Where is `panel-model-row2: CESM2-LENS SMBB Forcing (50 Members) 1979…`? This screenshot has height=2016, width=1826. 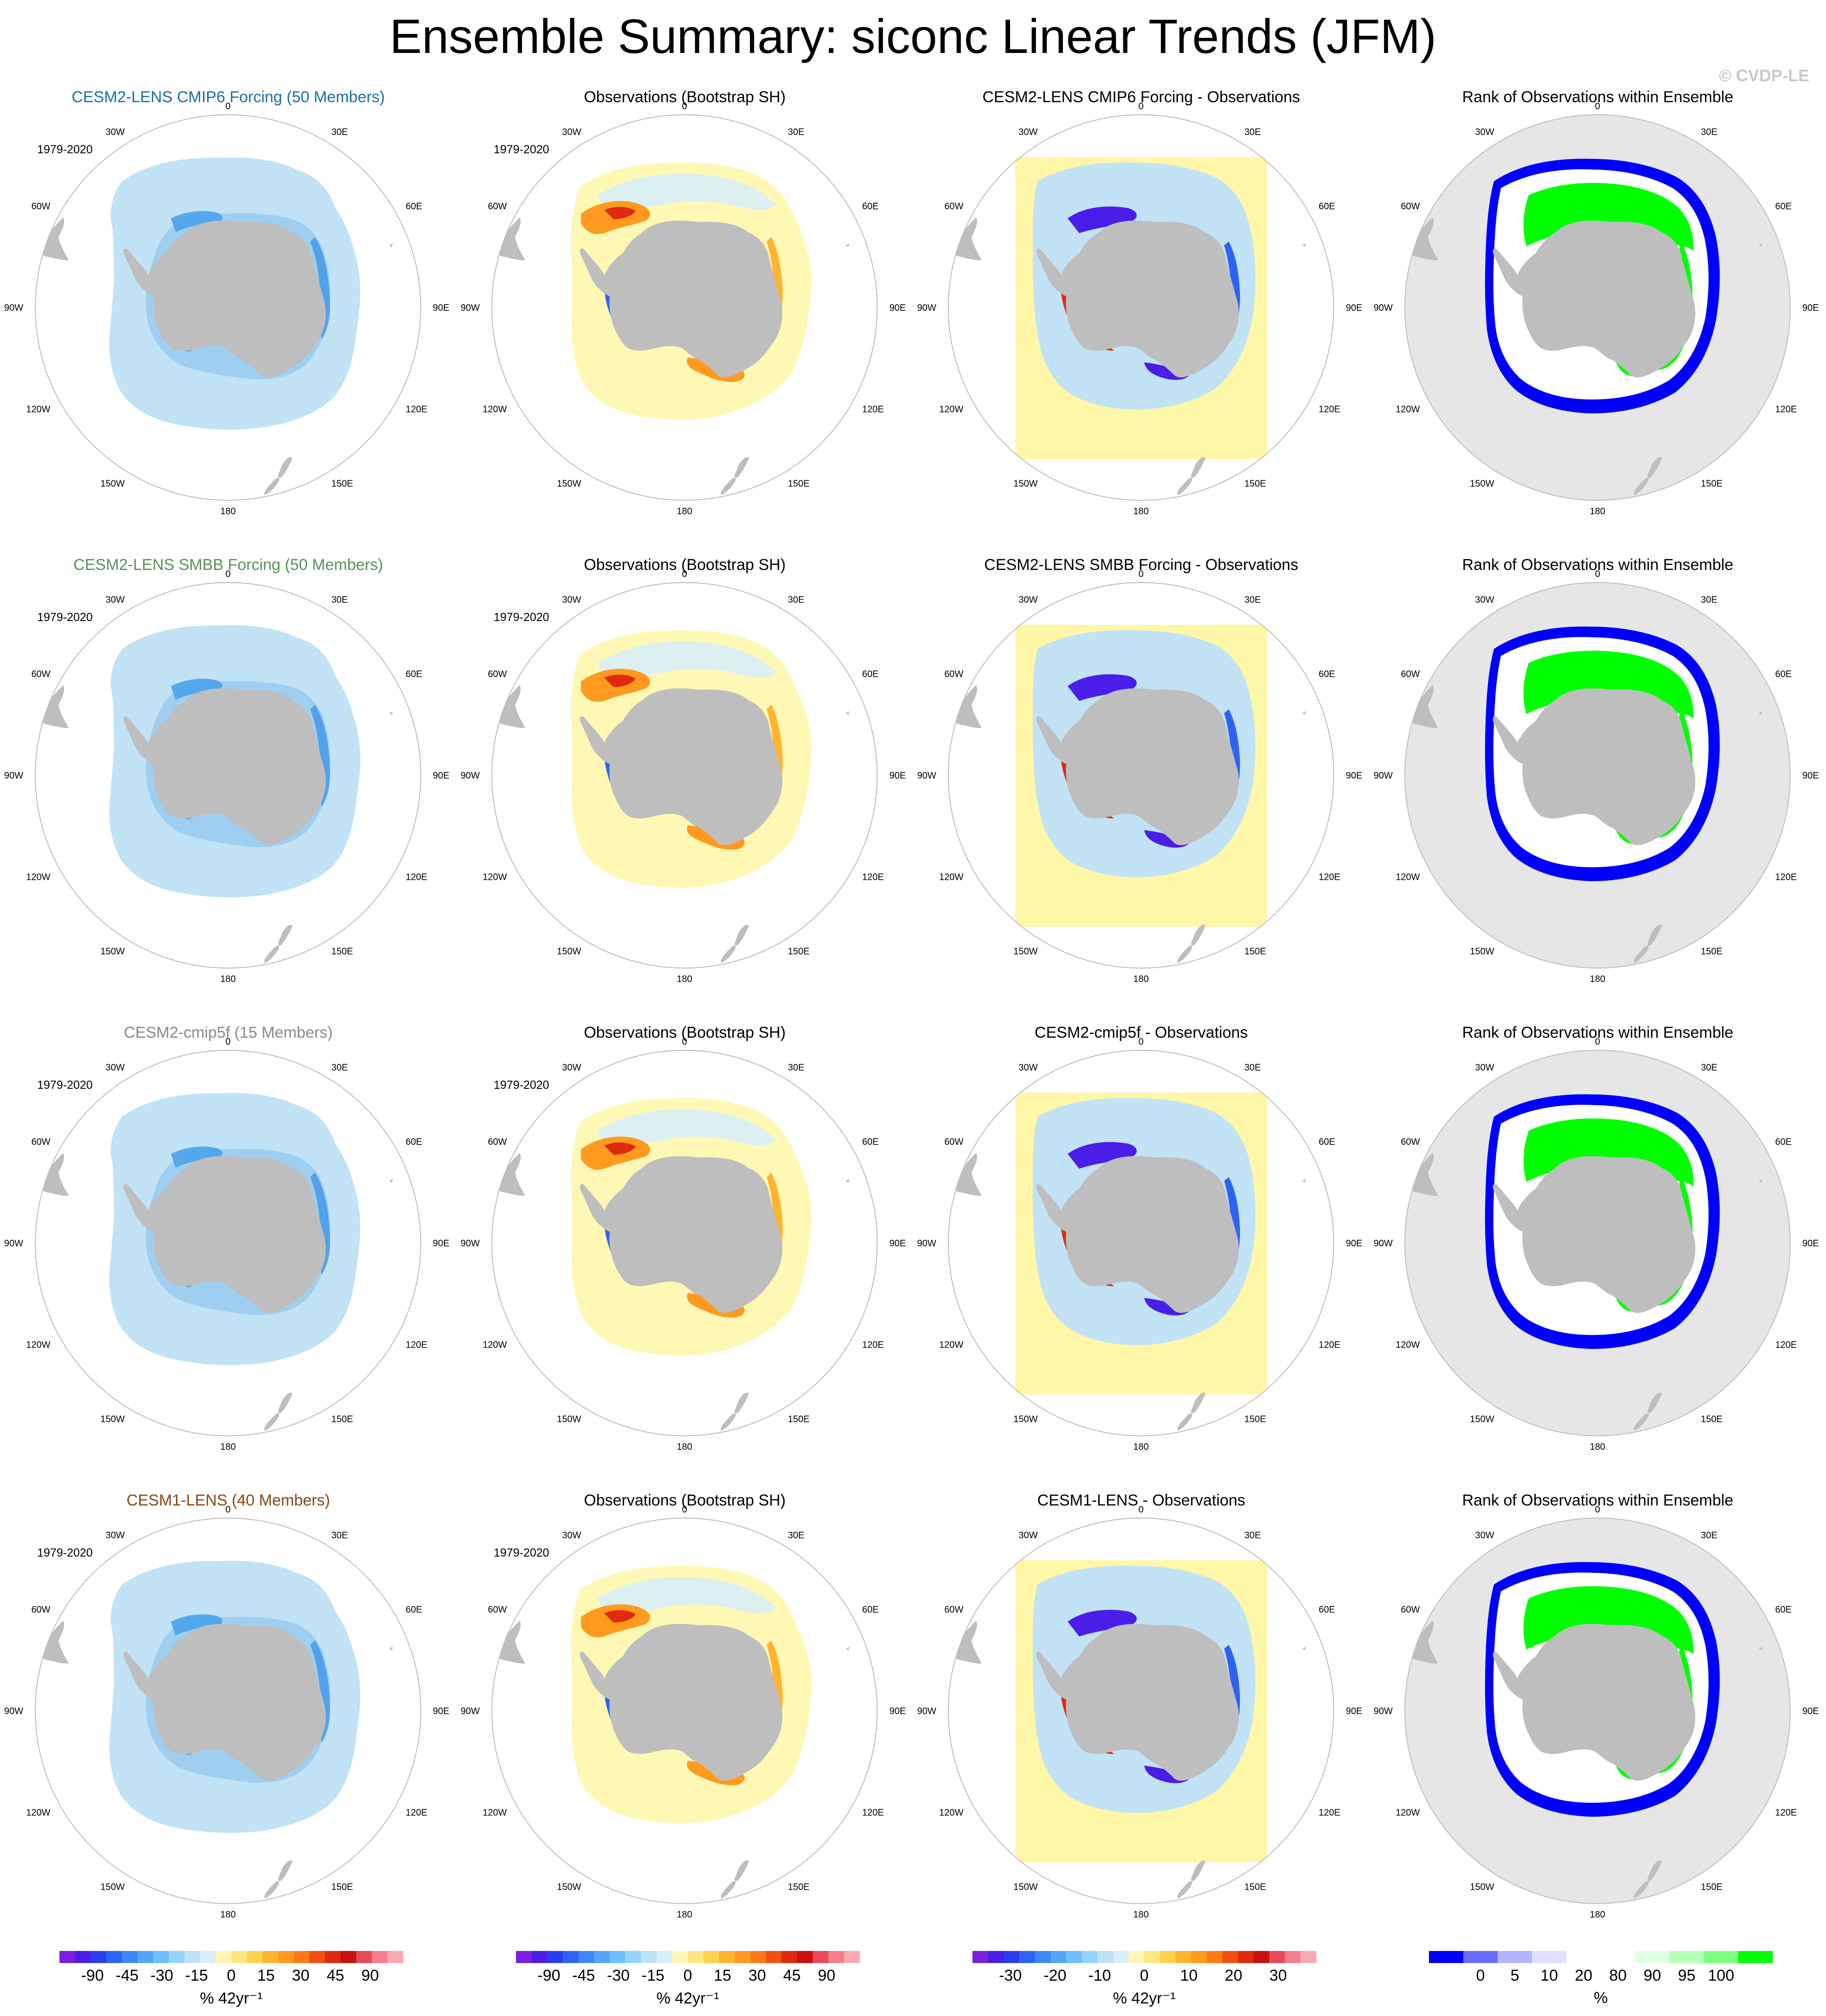 panel-model-row2: CESM2-LENS SMBB Forcing (50 Members) 1979… is located at coordinates (228, 771).